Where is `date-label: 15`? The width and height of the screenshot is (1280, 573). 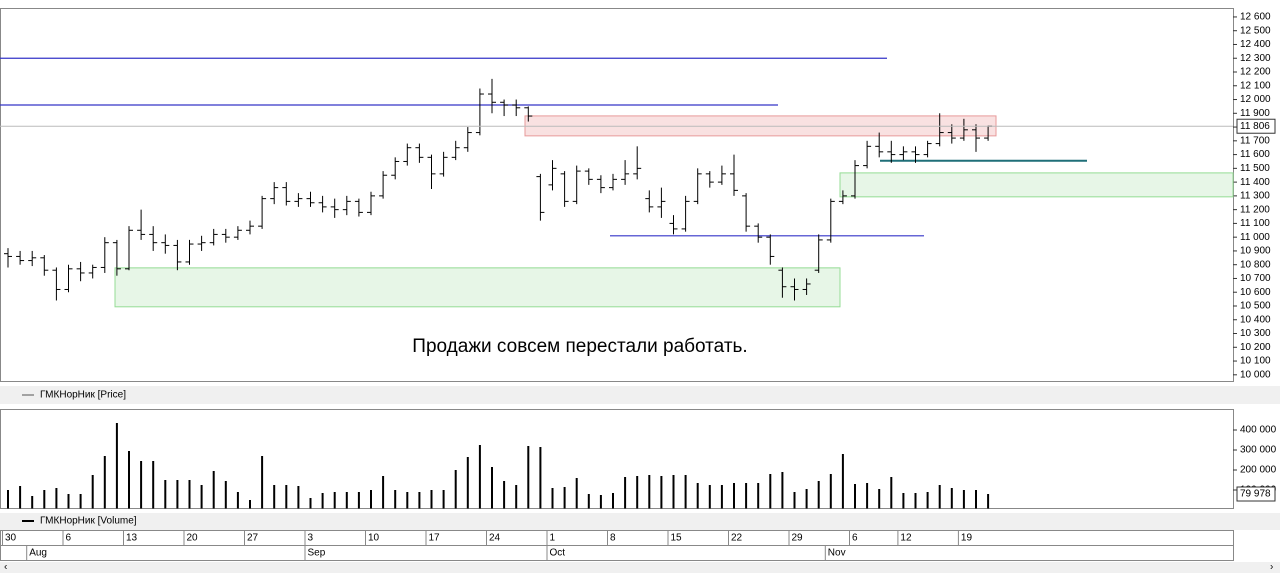
date-label: 15 is located at coordinates (677, 538).